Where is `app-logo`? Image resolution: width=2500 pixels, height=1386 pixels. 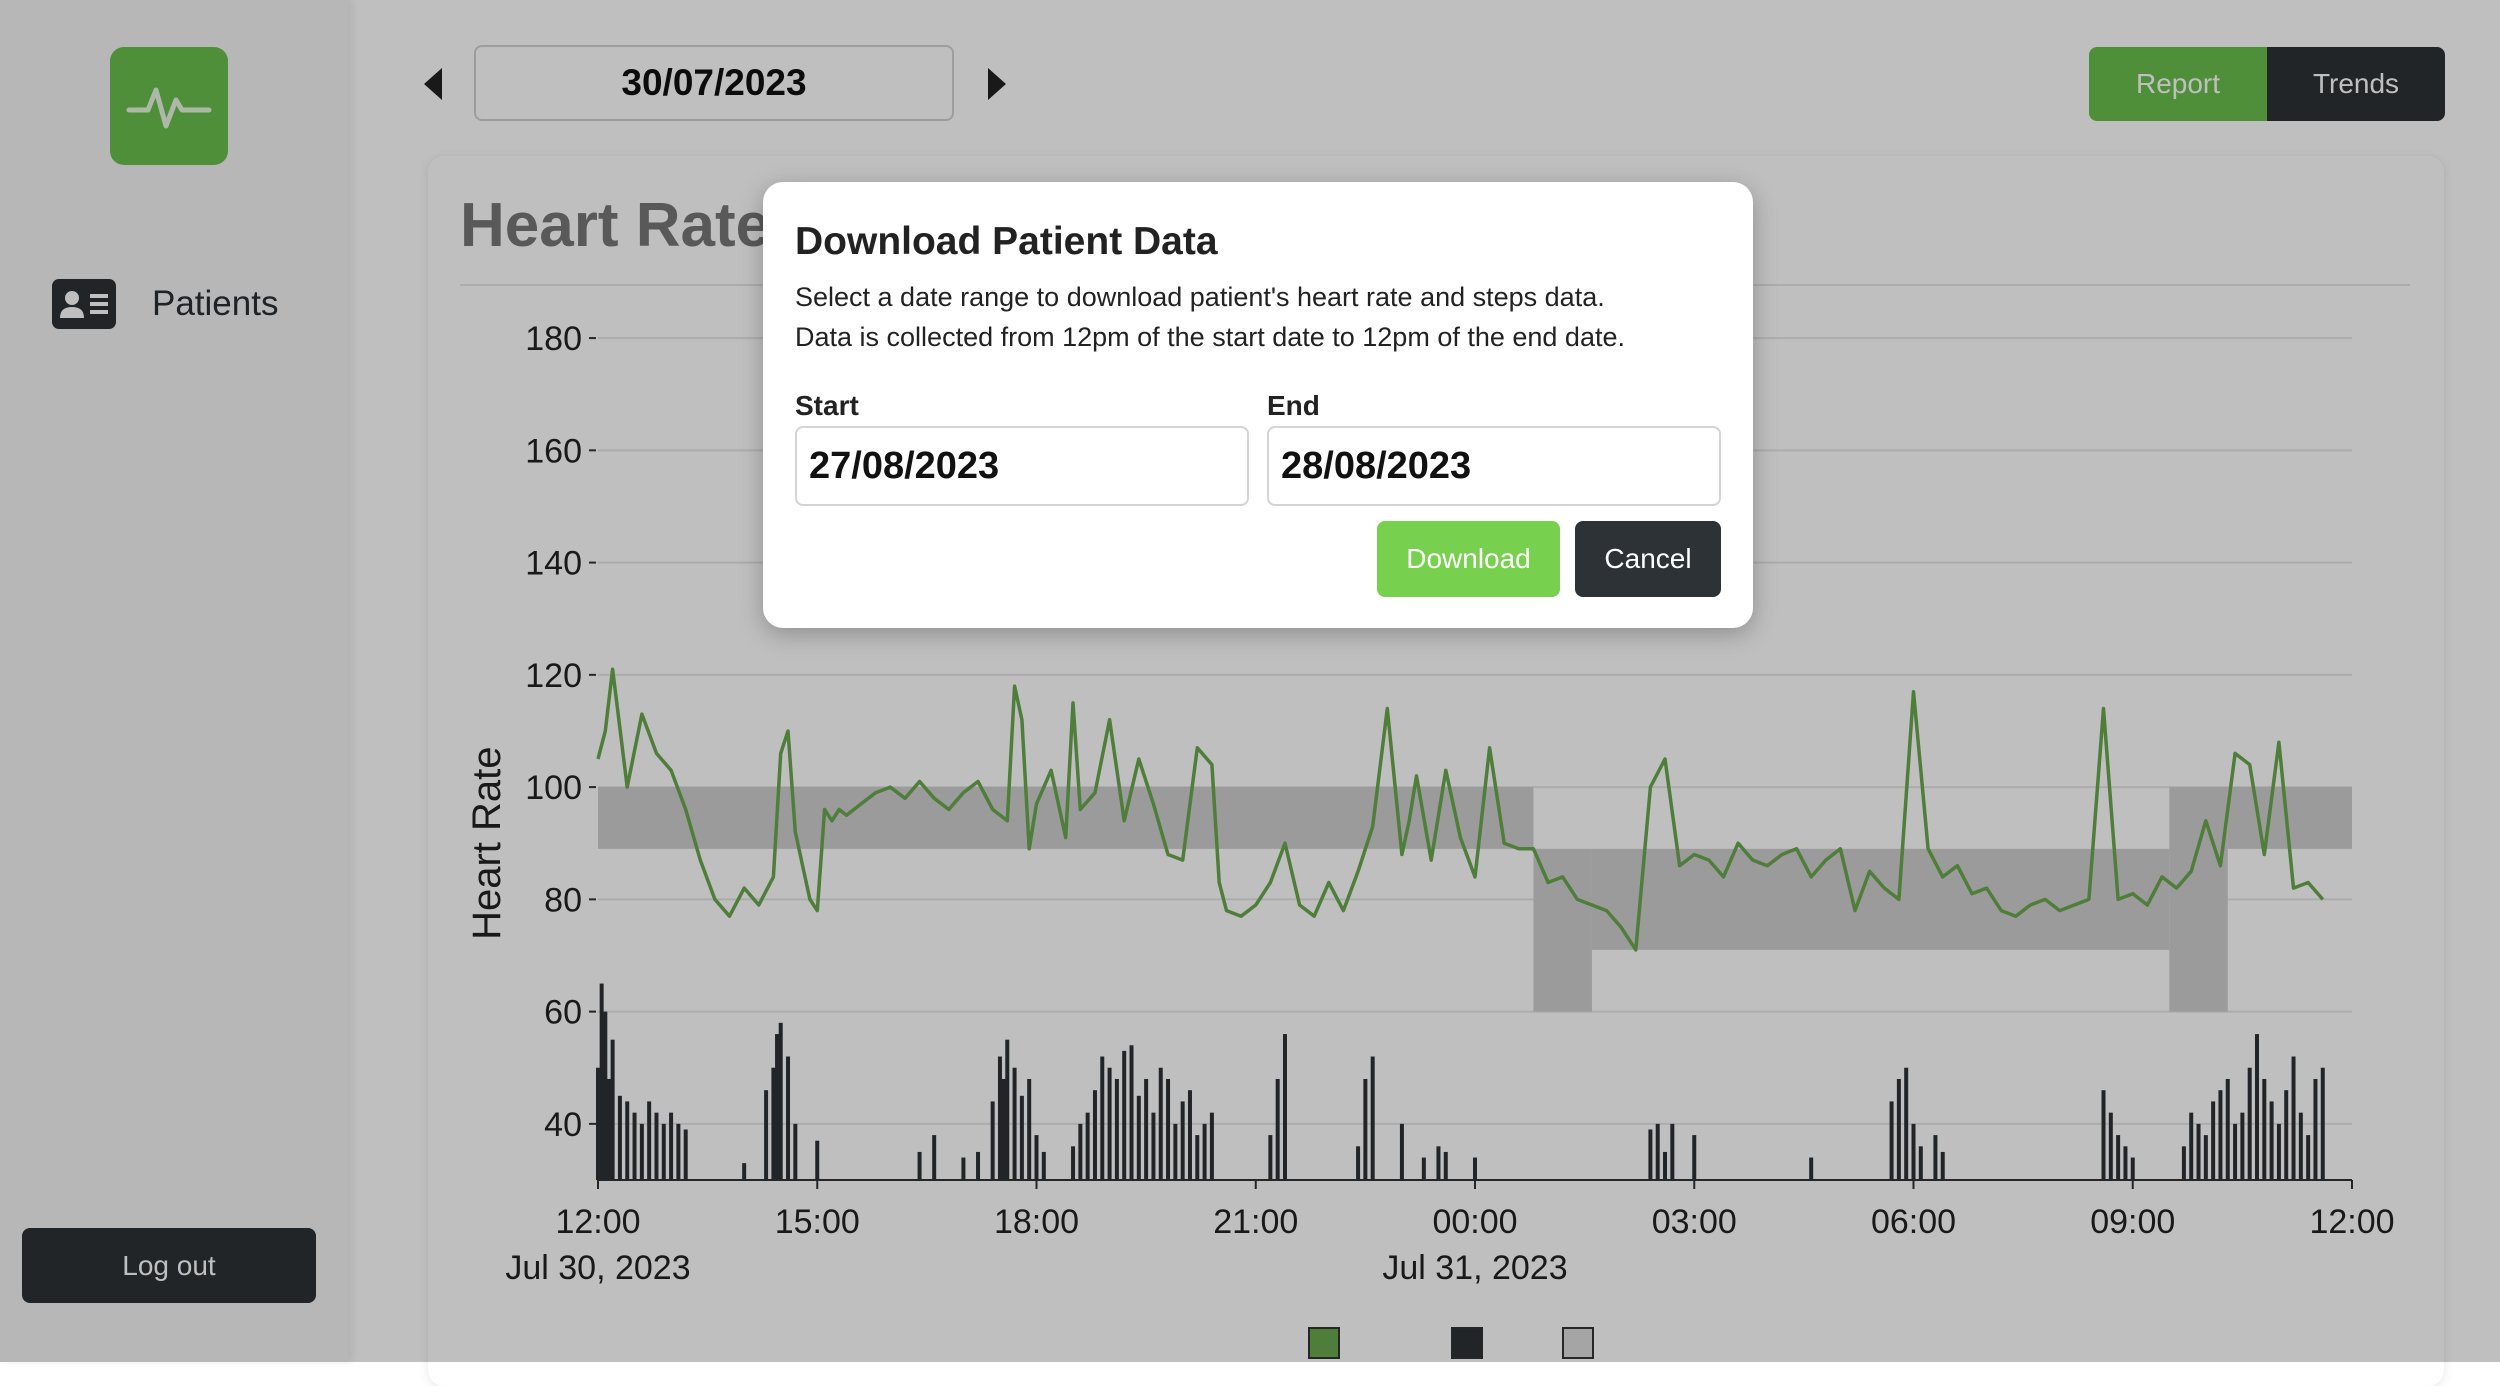
app-logo is located at coordinates (169, 106).